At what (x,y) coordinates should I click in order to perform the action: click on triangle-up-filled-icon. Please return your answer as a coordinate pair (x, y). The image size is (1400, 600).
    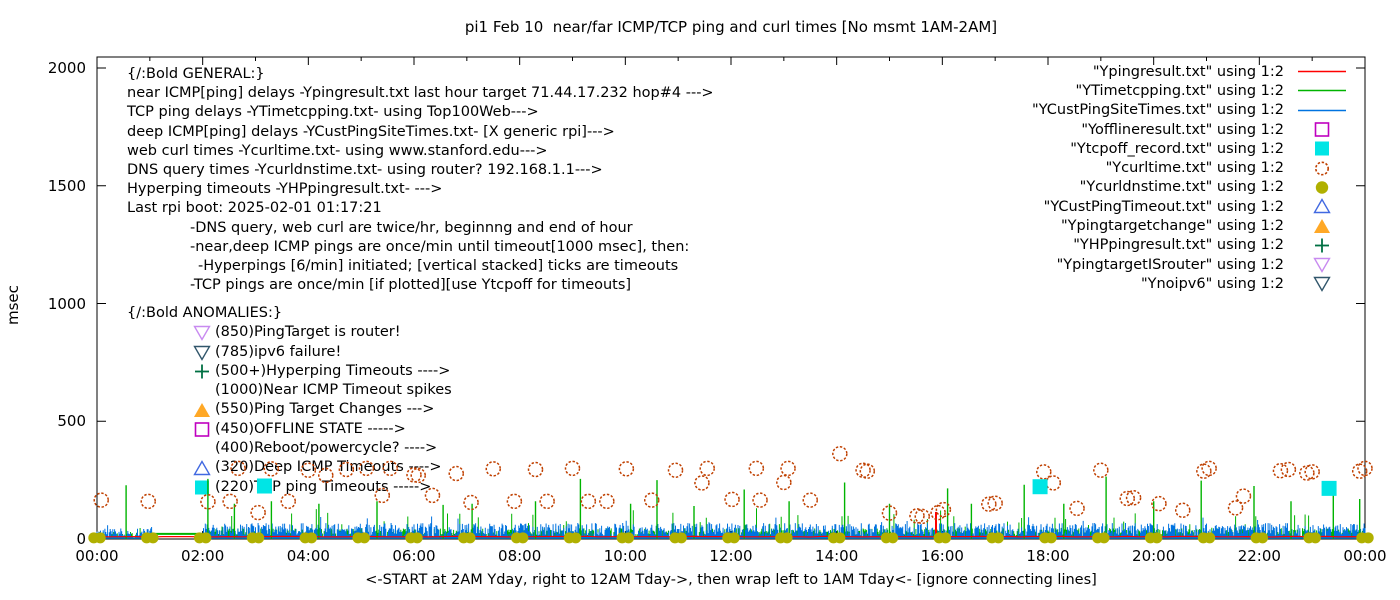
    Looking at the image, I should click on (202, 409).